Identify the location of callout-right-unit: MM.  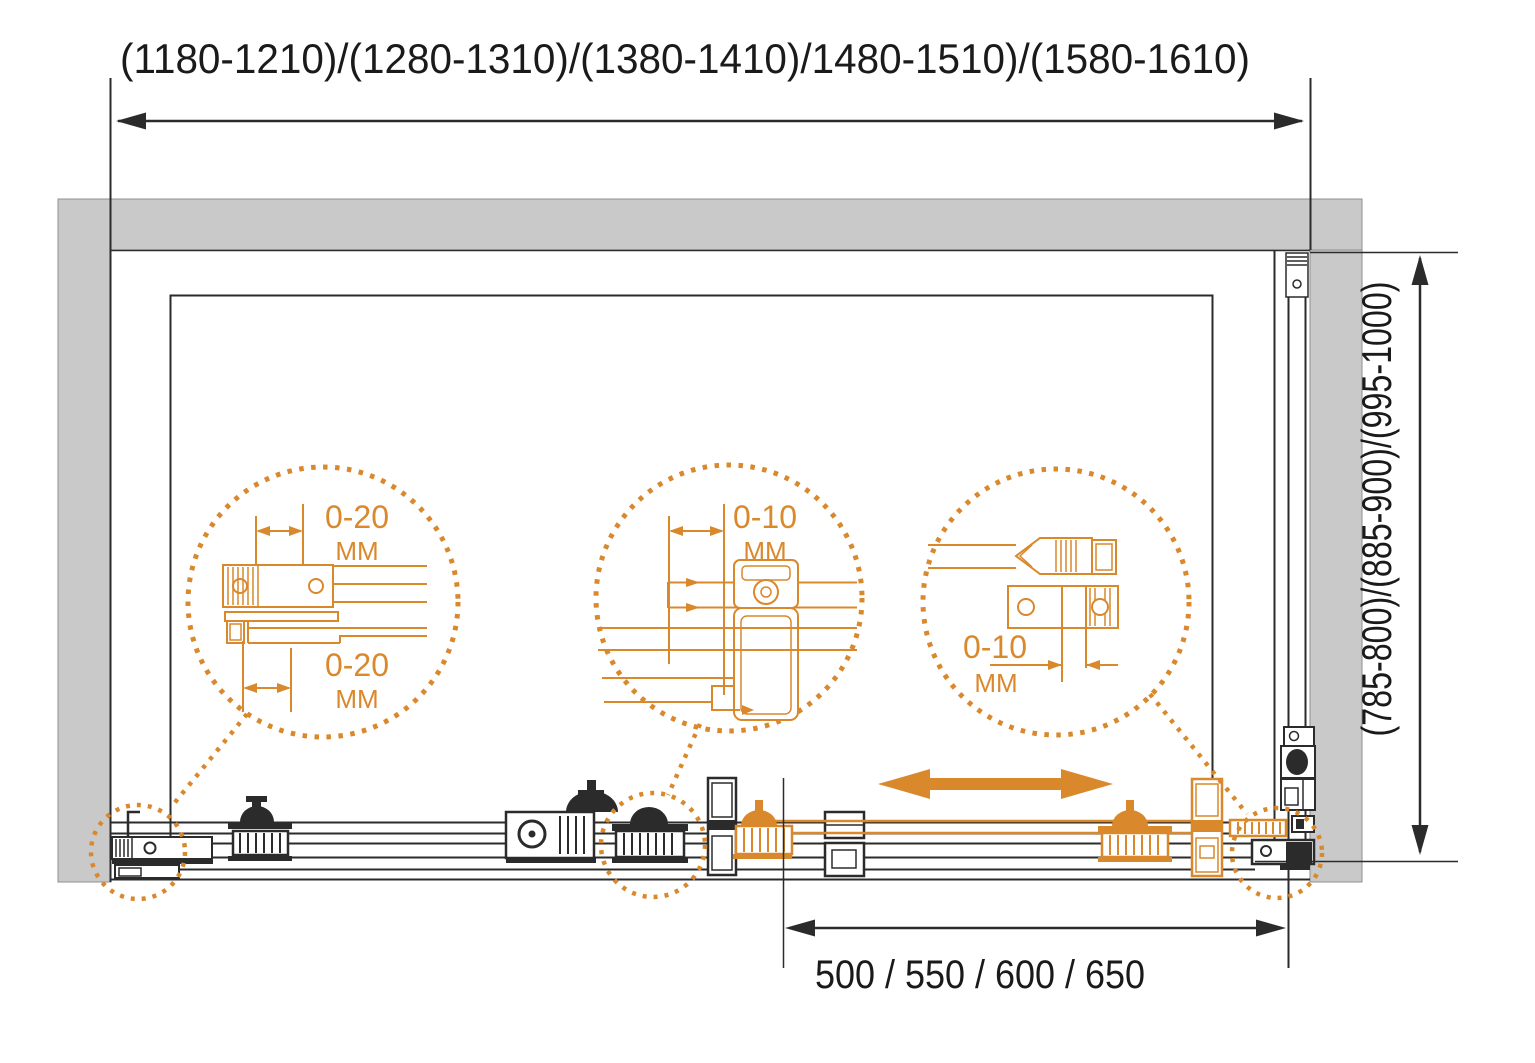
(995, 683).